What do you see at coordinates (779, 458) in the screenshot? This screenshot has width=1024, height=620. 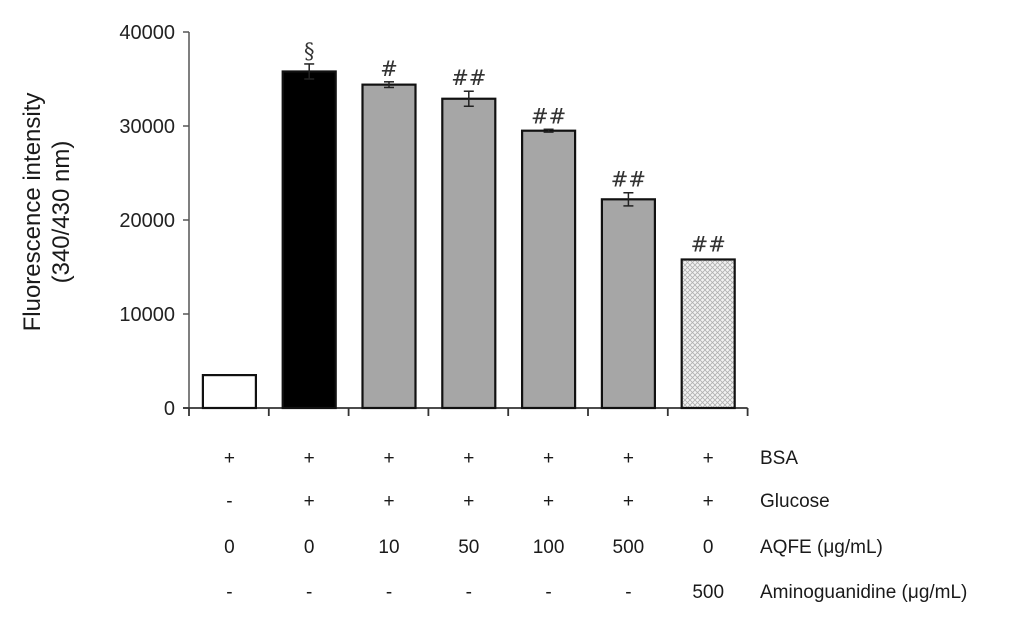 I see `condition-row-label: BSA` at bounding box center [779, 458].